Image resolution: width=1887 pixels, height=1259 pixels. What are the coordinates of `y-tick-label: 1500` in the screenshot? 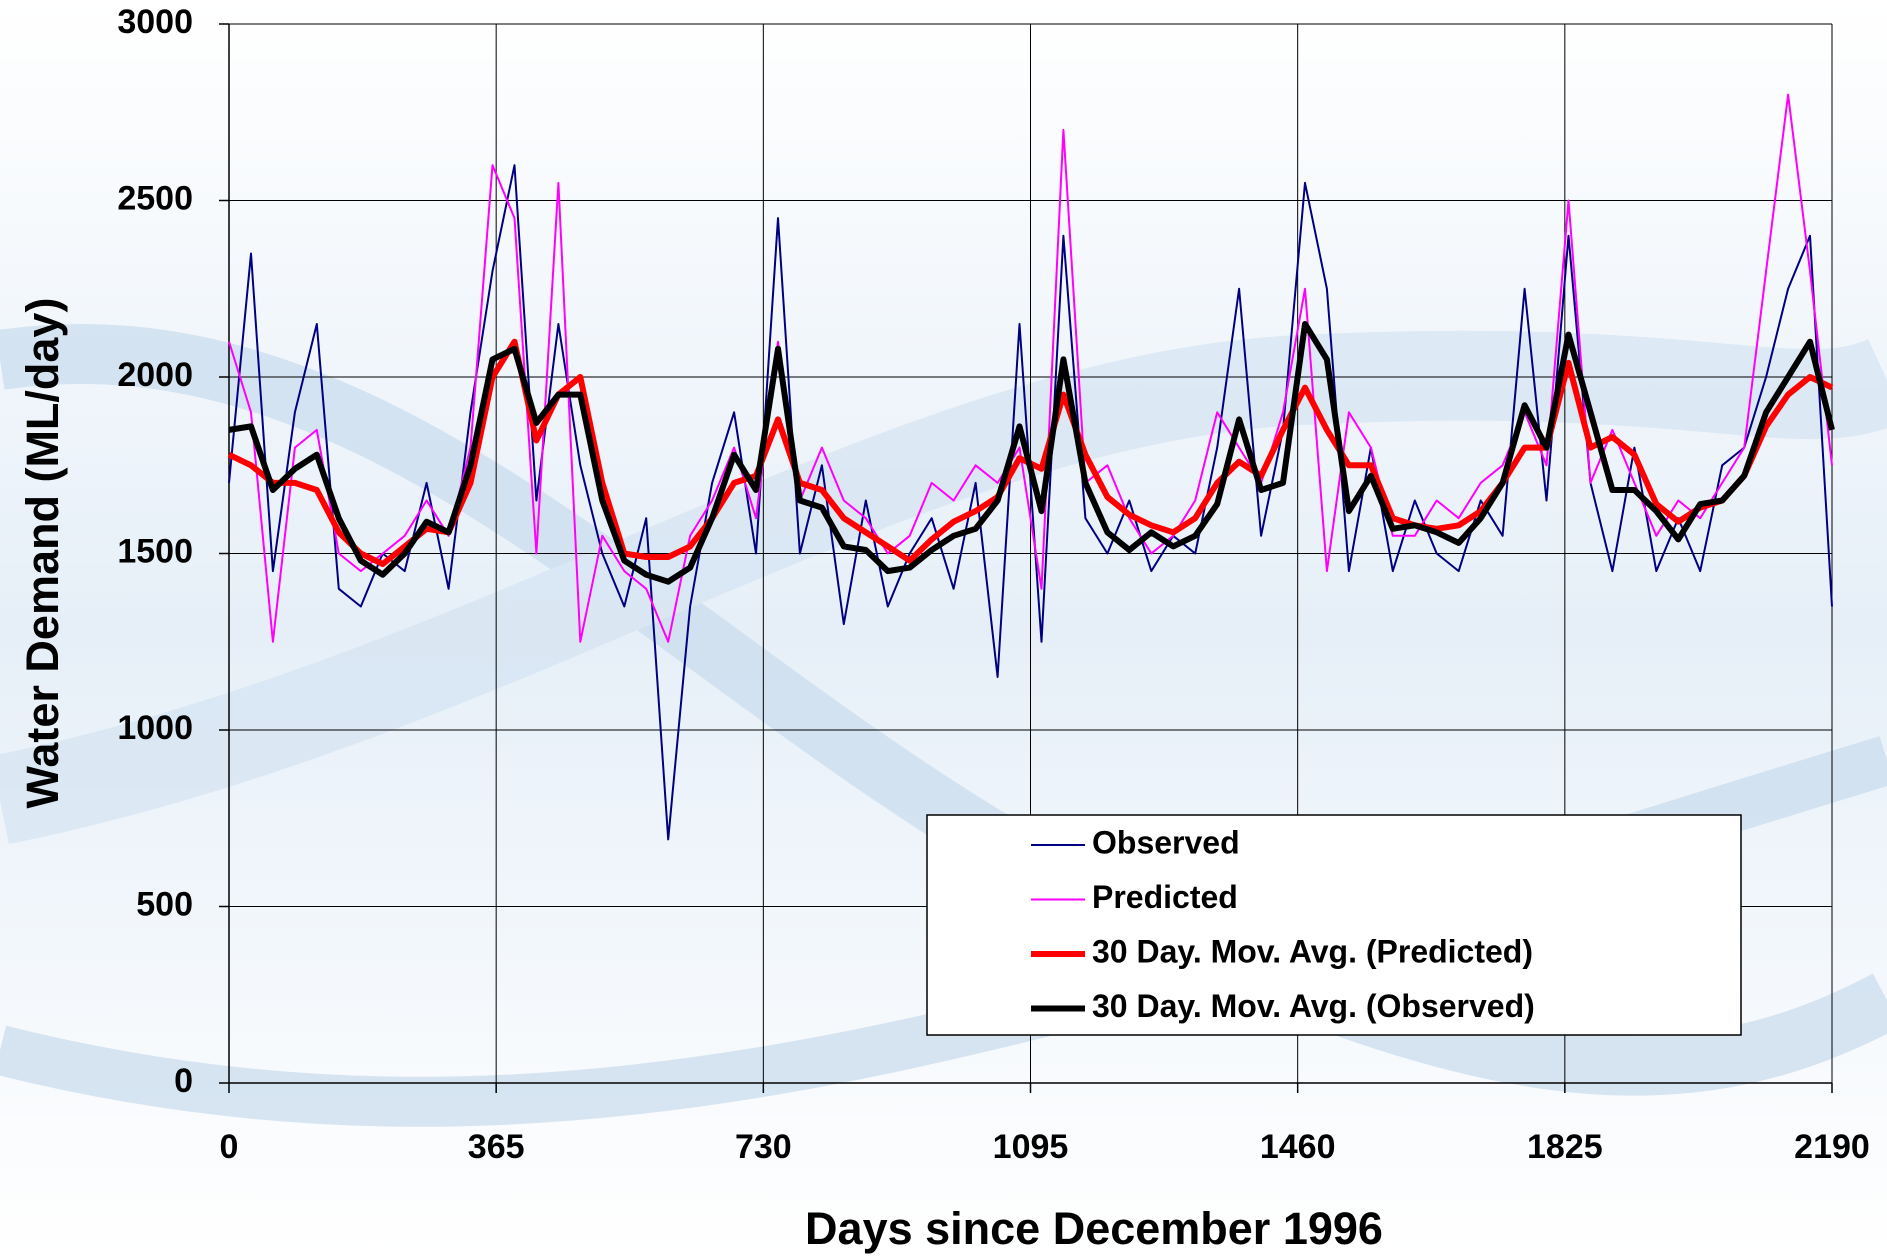 It's located at (155, 551).